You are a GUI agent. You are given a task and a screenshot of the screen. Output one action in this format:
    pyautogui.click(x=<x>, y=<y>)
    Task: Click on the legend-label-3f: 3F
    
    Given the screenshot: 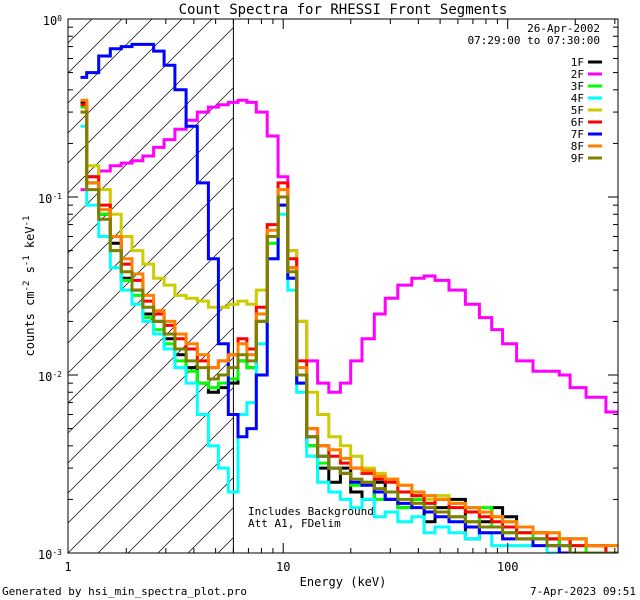 What is the action you would take?
    pyautogui.click(x=577, y=86)
    